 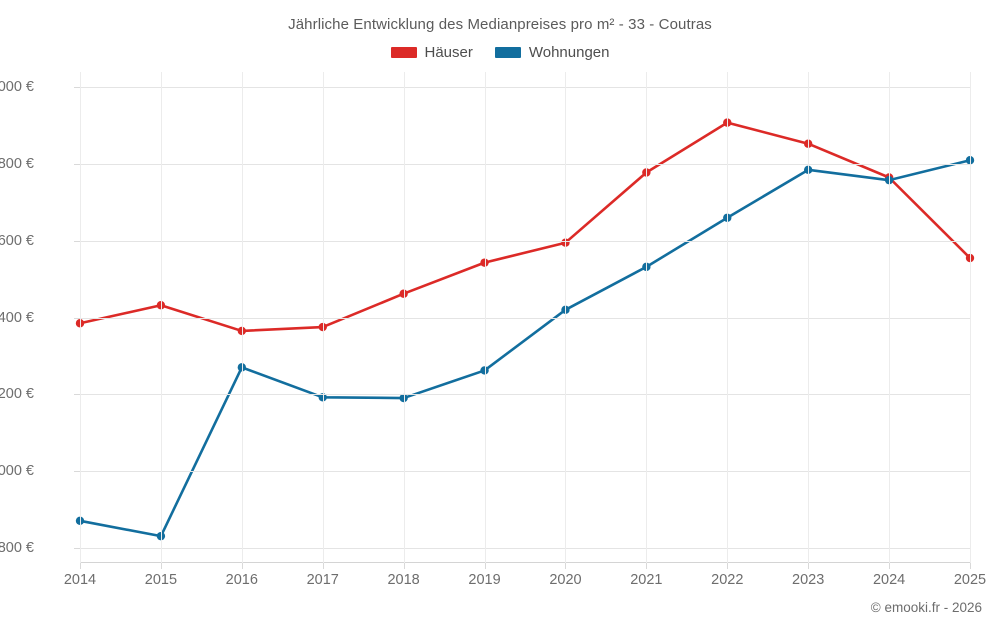 I want to click on x-axis-tick-label: 2023, so click(x=808, y=580).